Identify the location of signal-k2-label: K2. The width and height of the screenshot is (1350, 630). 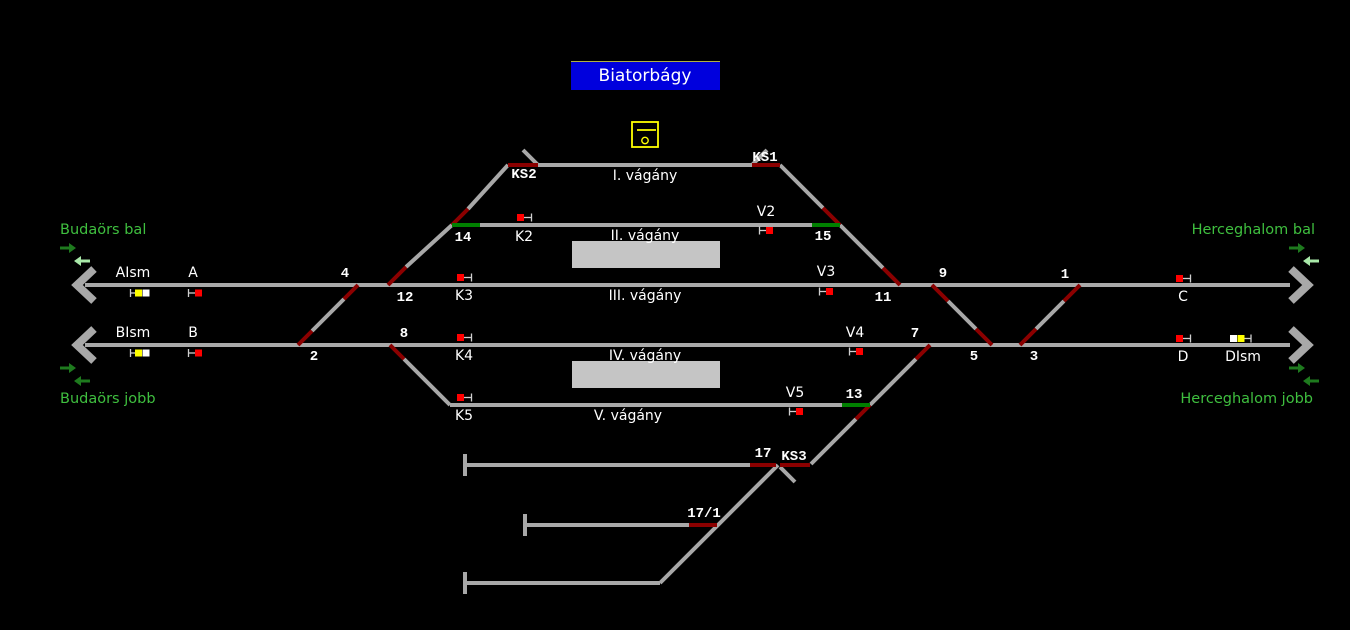
(524, 237).